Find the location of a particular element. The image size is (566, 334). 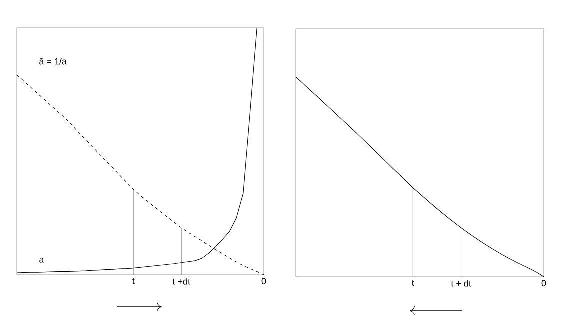

text: ā = 1/a is located at coordinates (53, 61).